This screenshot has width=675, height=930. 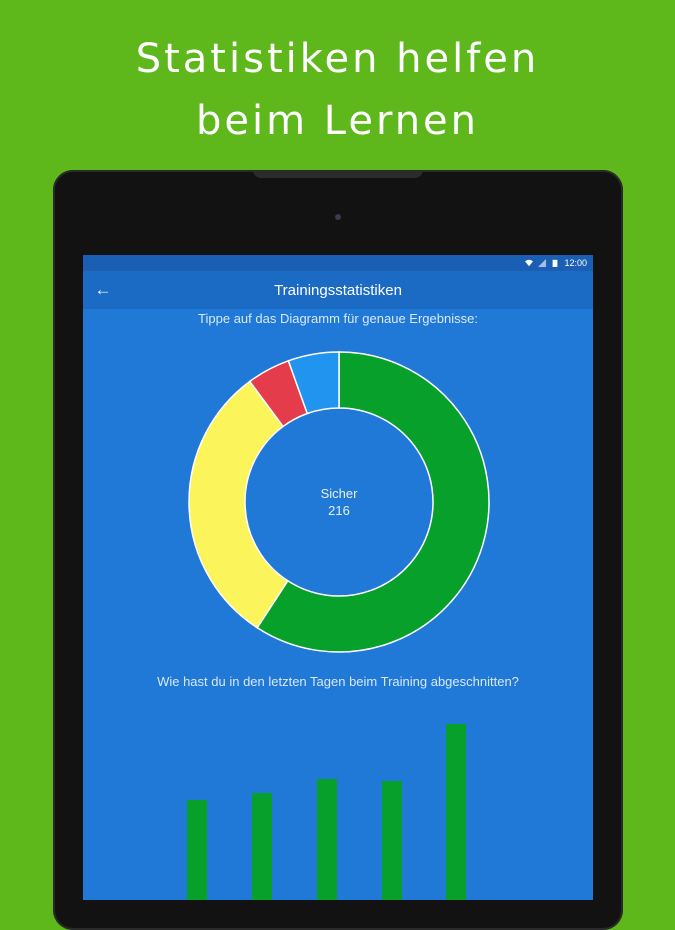 What do you see at coordinates (542, 263) in the screenshot?
I see `signal-icon` at bounding box center [542, 263].